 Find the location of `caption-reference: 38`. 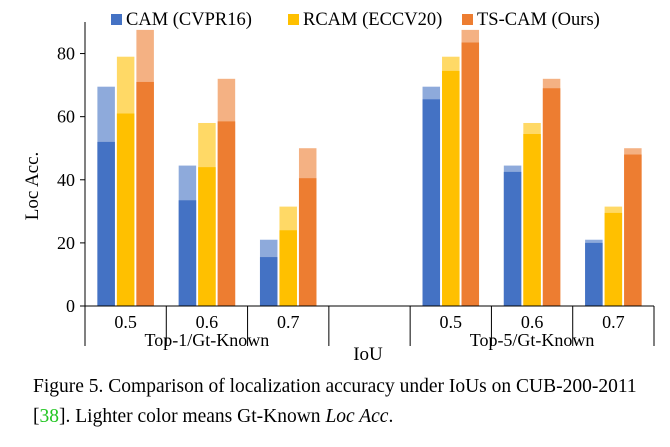

caption-reference: 38 is located at coordinates (49, 416).